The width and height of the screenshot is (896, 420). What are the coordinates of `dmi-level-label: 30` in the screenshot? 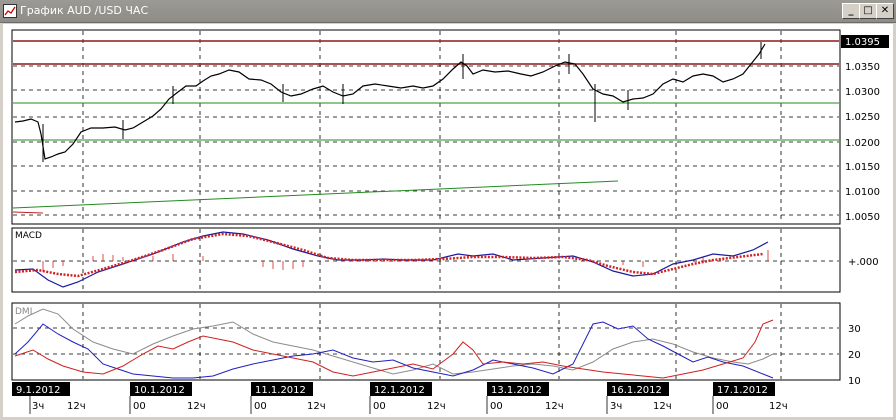 It's located at (854, 329).